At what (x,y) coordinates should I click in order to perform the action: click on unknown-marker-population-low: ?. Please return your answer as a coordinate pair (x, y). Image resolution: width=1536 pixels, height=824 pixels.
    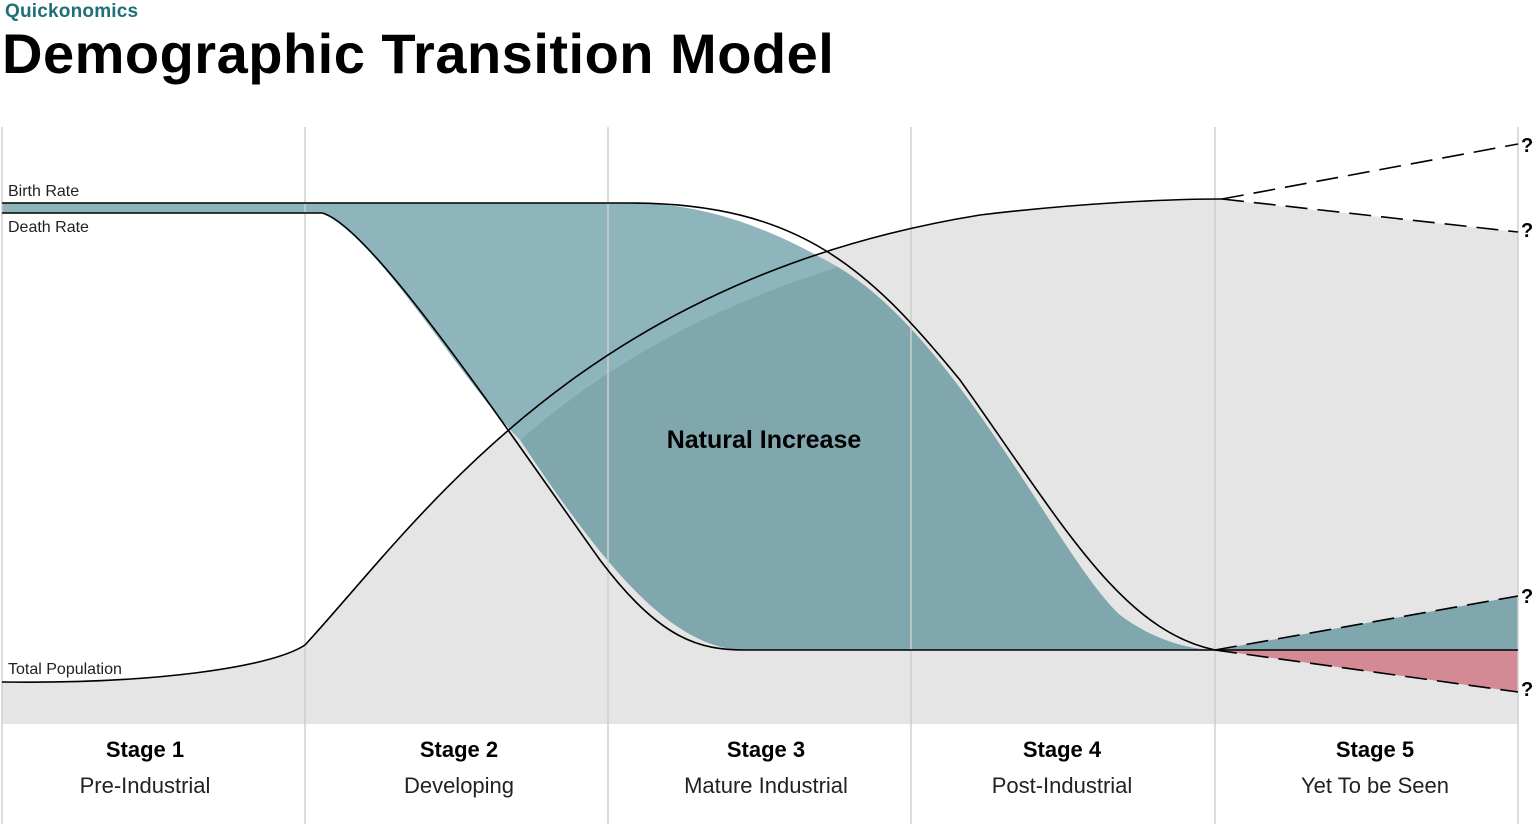
    Looking at the image, I should click on (1527, 231).